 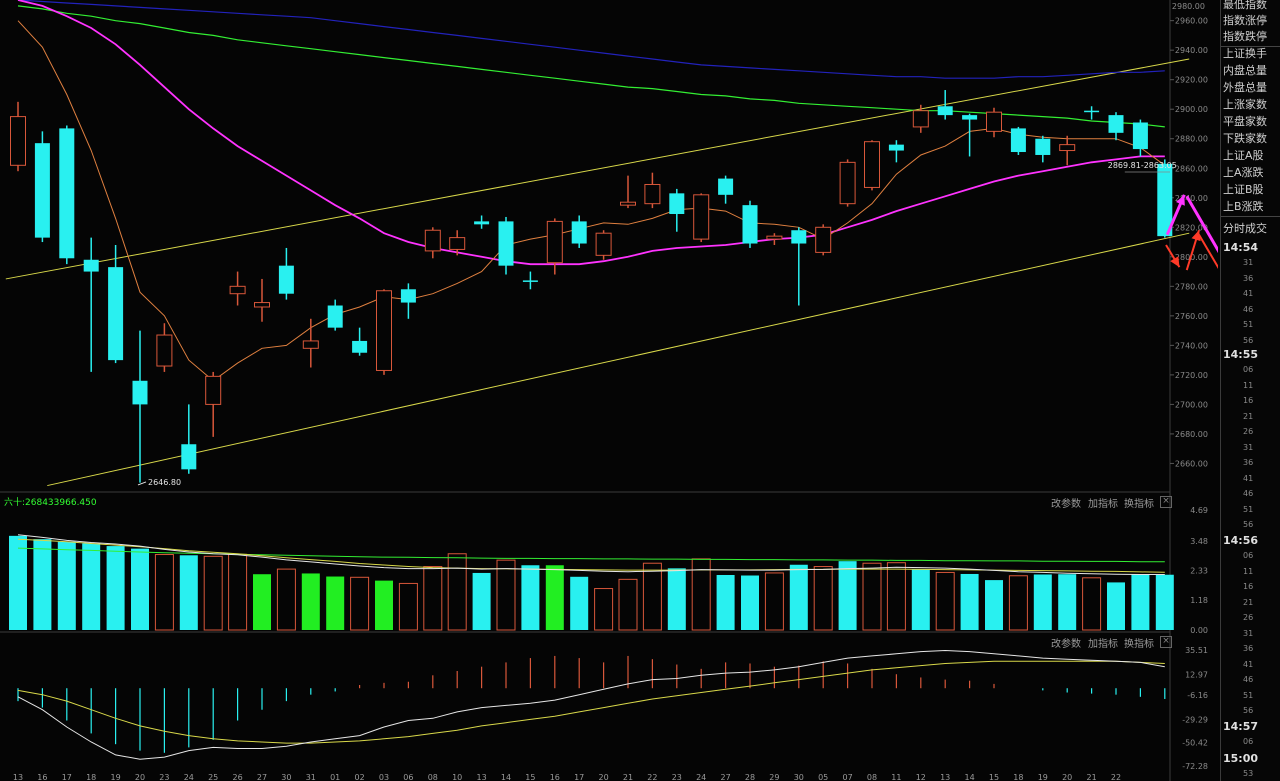 What do you see at coordinates (1066, 504) in the screenshot?
I see `volume-change-params-button: 改参数` at bounding box center [1066, 504].